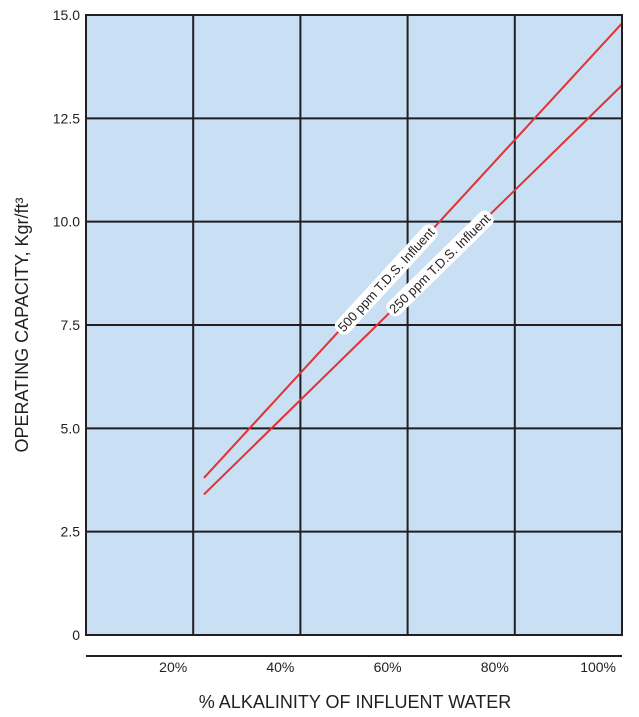 This screenshot has width=639, height=717. I want to click on y-tick-labels: 0 2.5 5.0 7.5 10.0 12.5 15.0, so click(66, 325).